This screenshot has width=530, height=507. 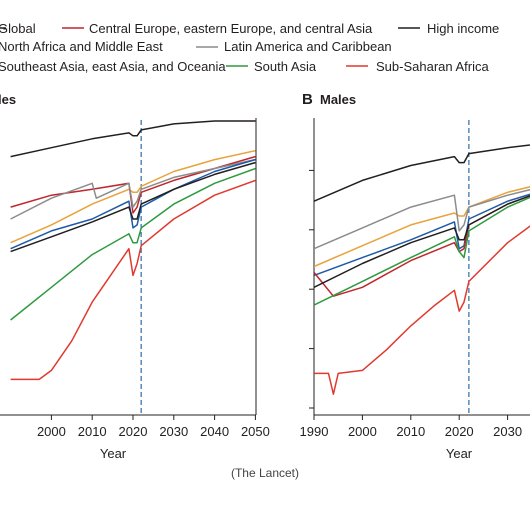 What do you see at coordinates (133, 184) in the screenshot?
I see `series-line-central-europe-eastern-europe-and-central-asia` at bounding box center [133, 184].